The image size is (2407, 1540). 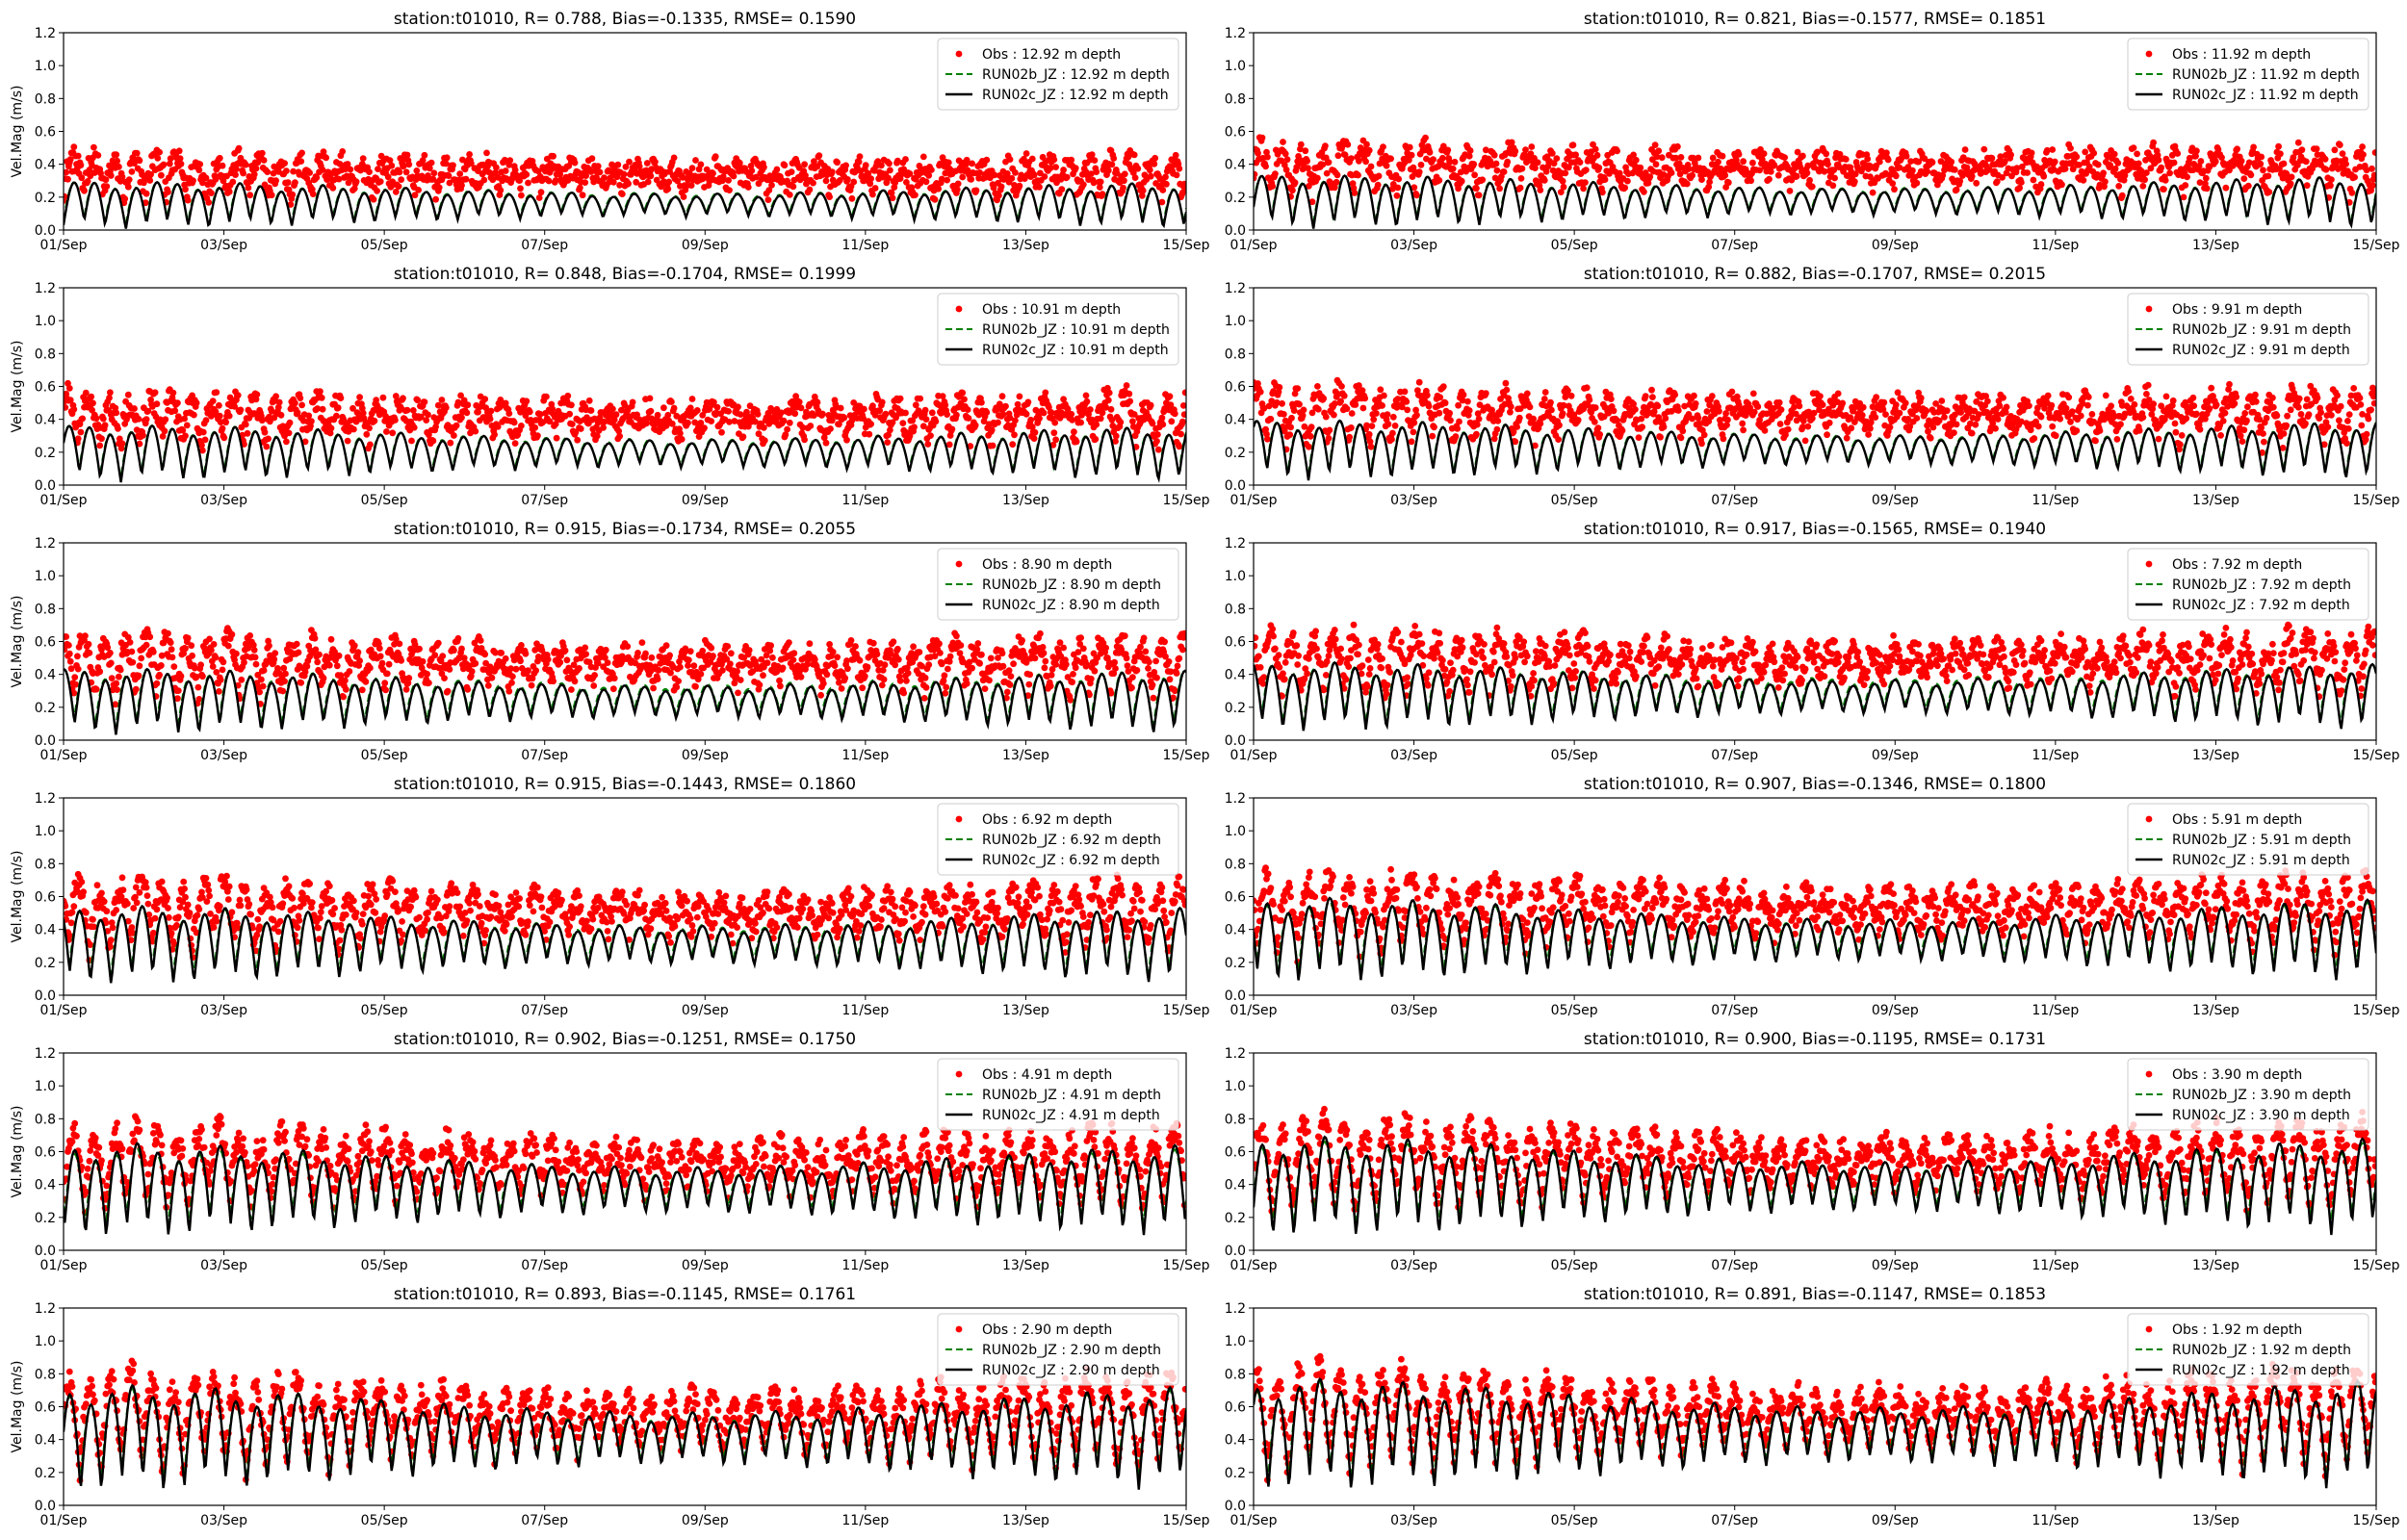 I want to click on y-tick-label: 0.8, so click(x=45, y=354).